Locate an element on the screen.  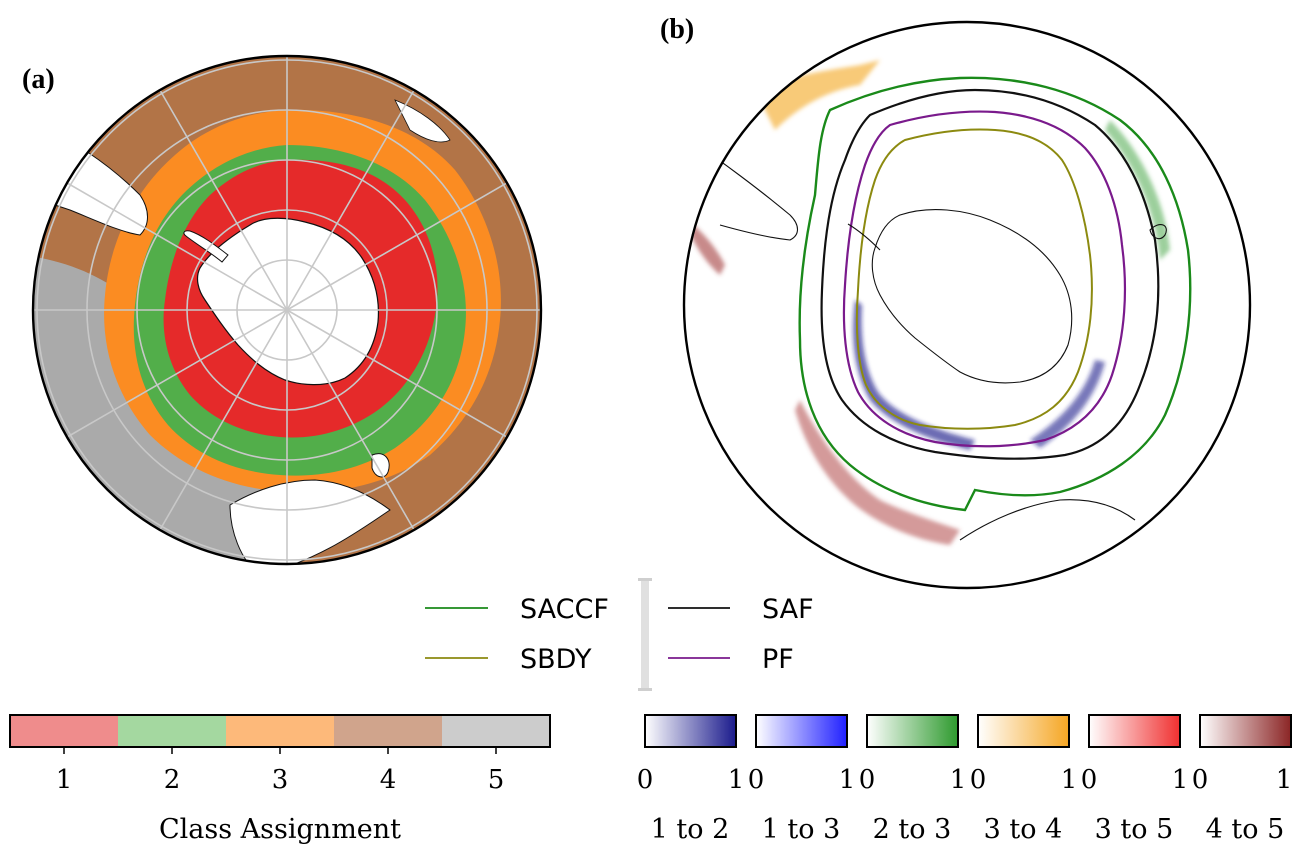
tick-min-4to5: 0 is located at coordinates (1200, 780).